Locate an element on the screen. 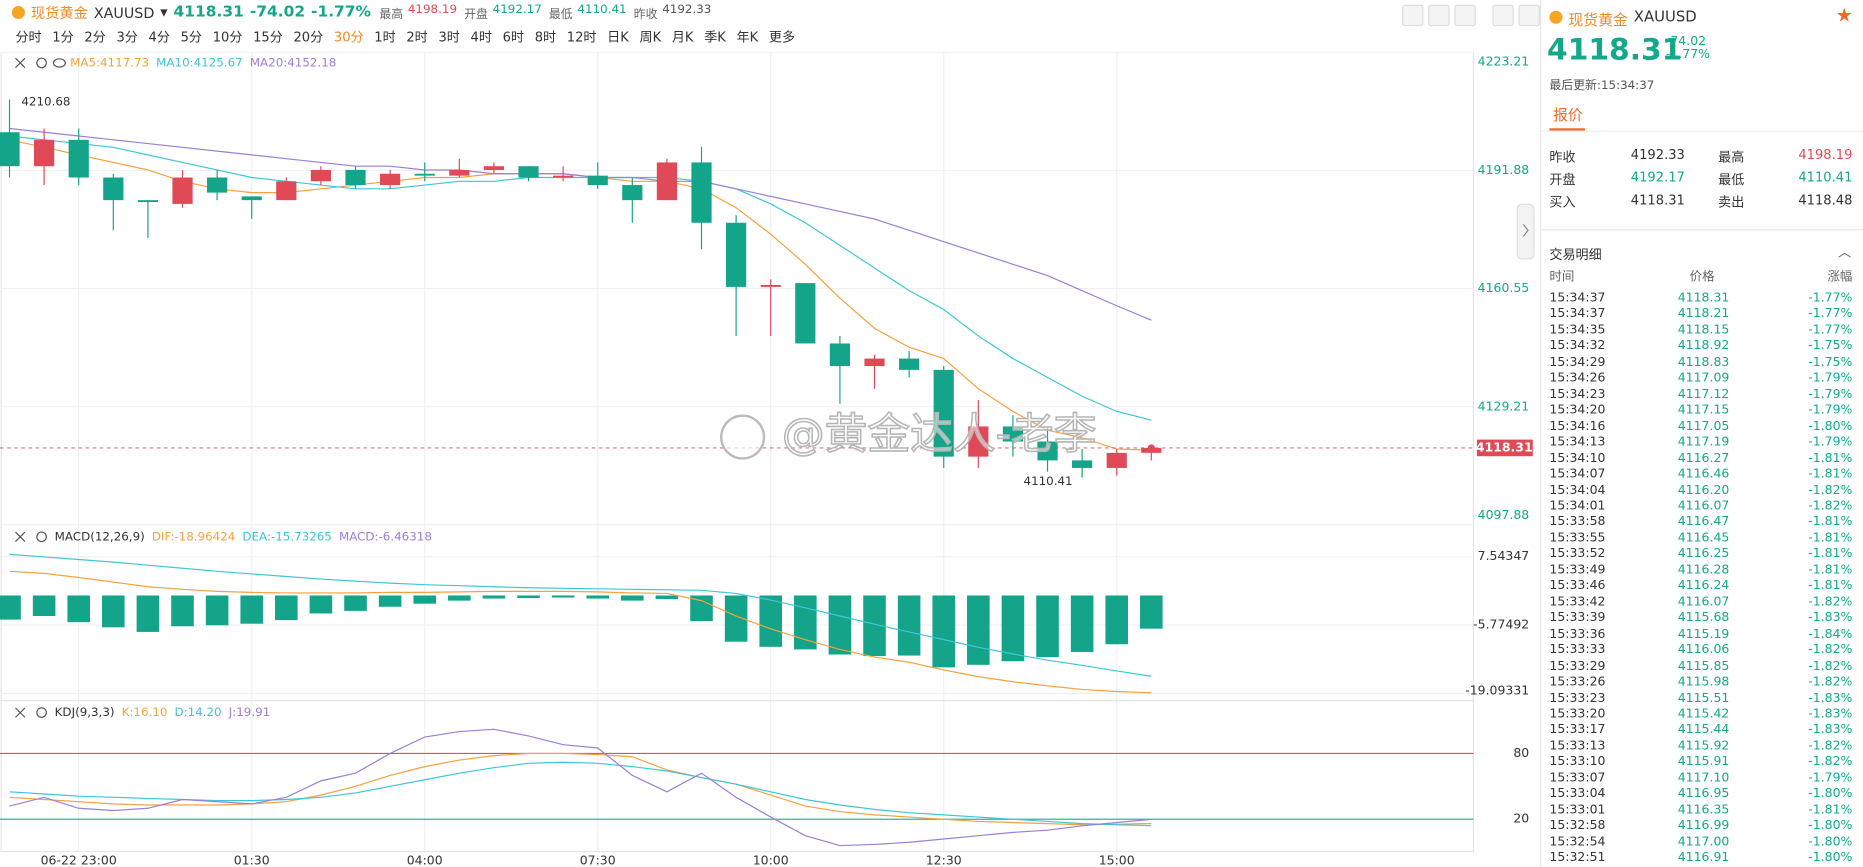 The image size is (1863, 867). timeframe: 4时 is located at coordinates (481, 37).